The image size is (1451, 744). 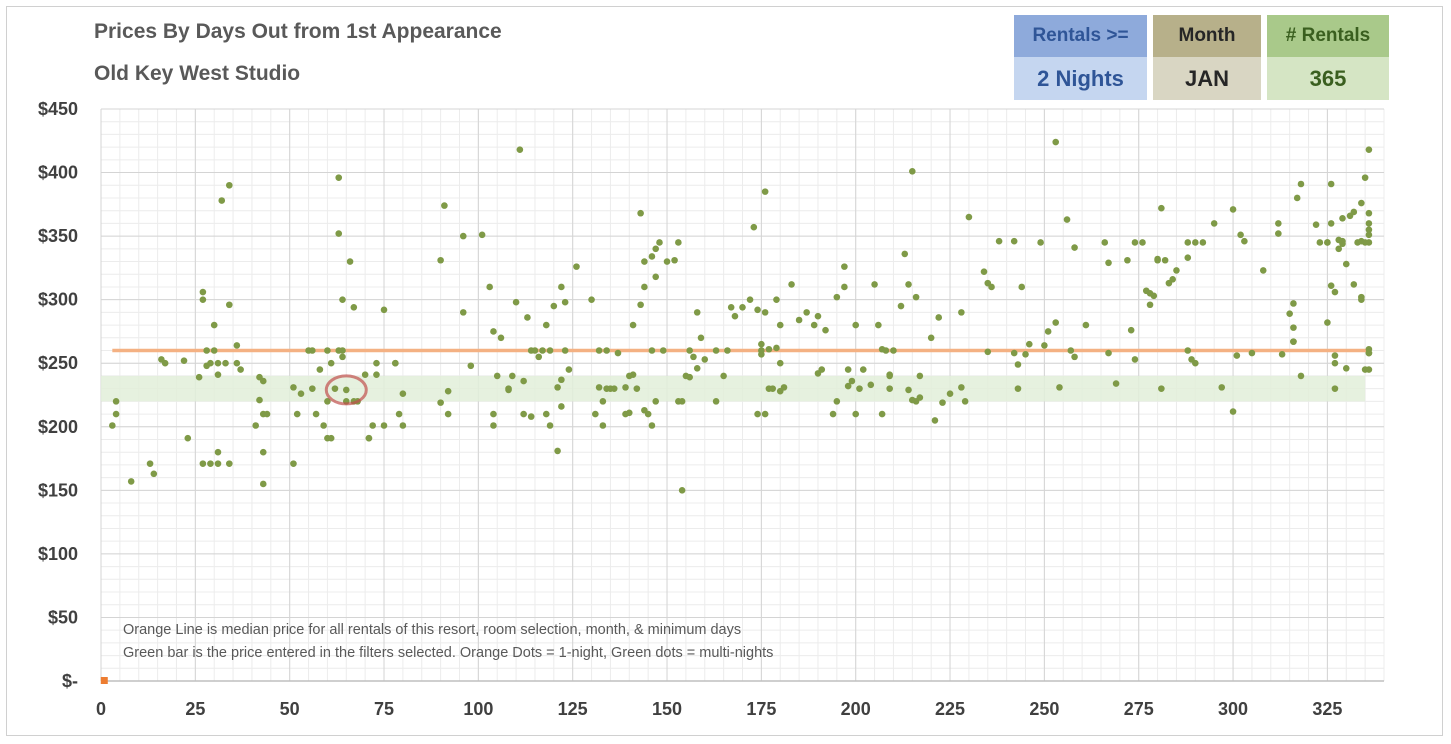 I want to click on x-tick-label: 175, so click(x=761, y=709).